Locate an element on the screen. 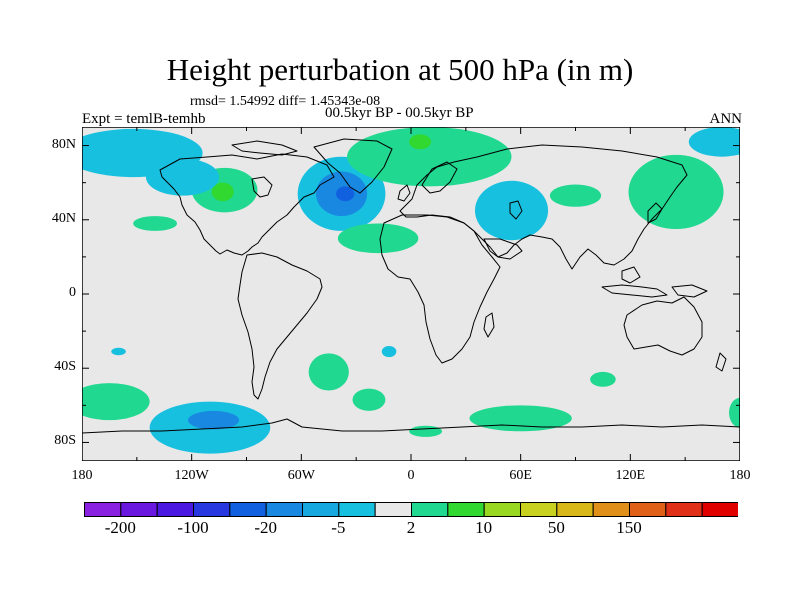  season-label: ANN is located at coordinates (726, 119).